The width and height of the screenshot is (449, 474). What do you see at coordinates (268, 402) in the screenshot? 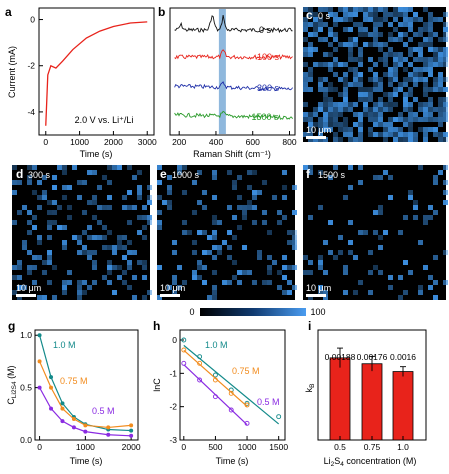
I see `panel-h-legend-05M: 0.5 M` at bounding box center [268, 402].